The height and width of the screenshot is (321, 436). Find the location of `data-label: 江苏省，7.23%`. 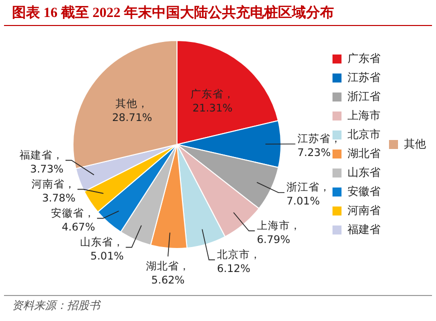

data-label: 江苏省，7.23% is located at coordinates (319, 146).